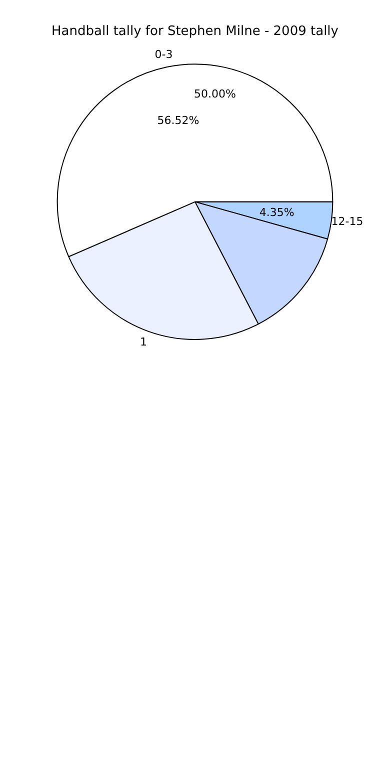 The height and width of the screenshot is (780, 390). What do you see at coordinates (215, 93) in the screenshot?
I see `text: 50.00%` at bounding box center [215, 93].